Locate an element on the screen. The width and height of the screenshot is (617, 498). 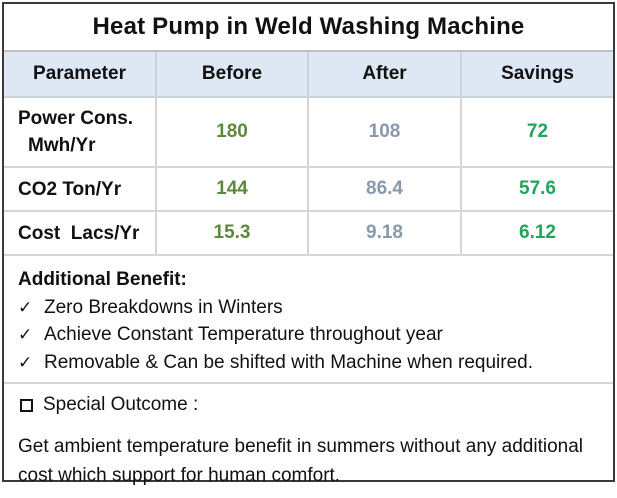
outcome-title: Special Outcome : is located at coordinates (121, 404).